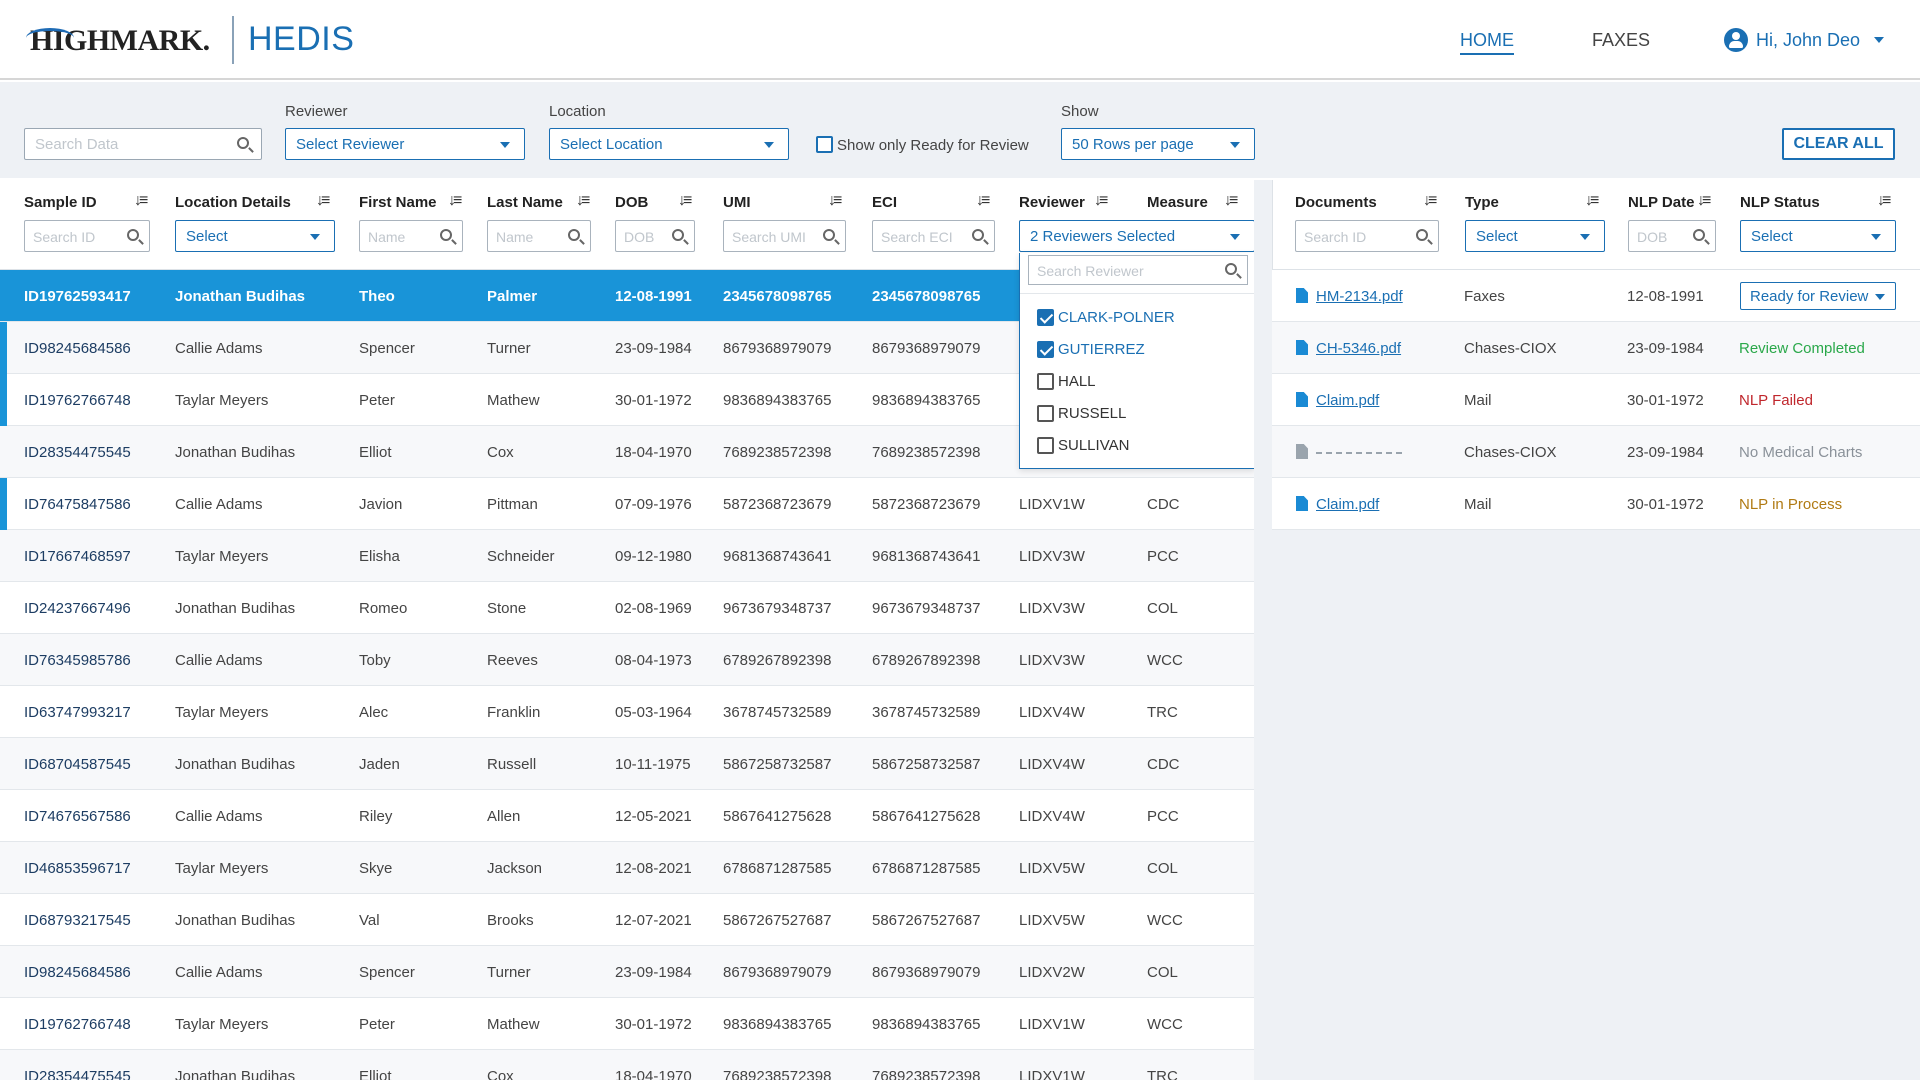 The image size is (1920, 1080). What do you see at coordinates (1066, 381) in the screenshot?
I see `reviewer-option: HALL` at bounding box center [1066, 381].